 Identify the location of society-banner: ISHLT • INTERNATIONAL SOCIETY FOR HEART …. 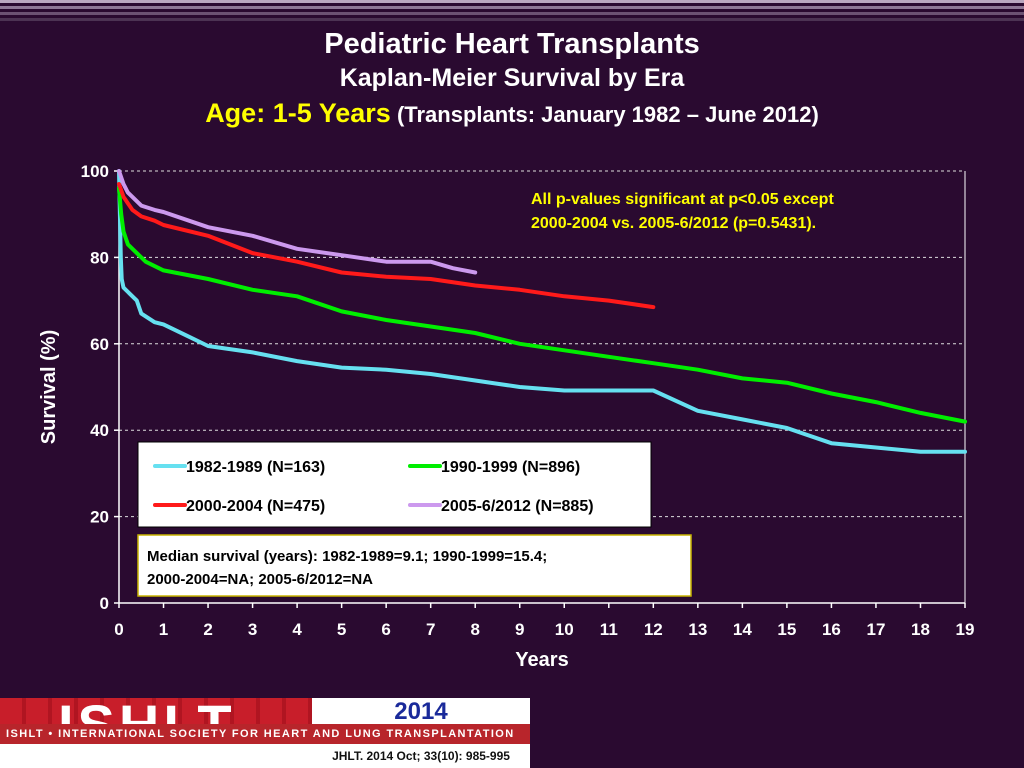
(265, 734).